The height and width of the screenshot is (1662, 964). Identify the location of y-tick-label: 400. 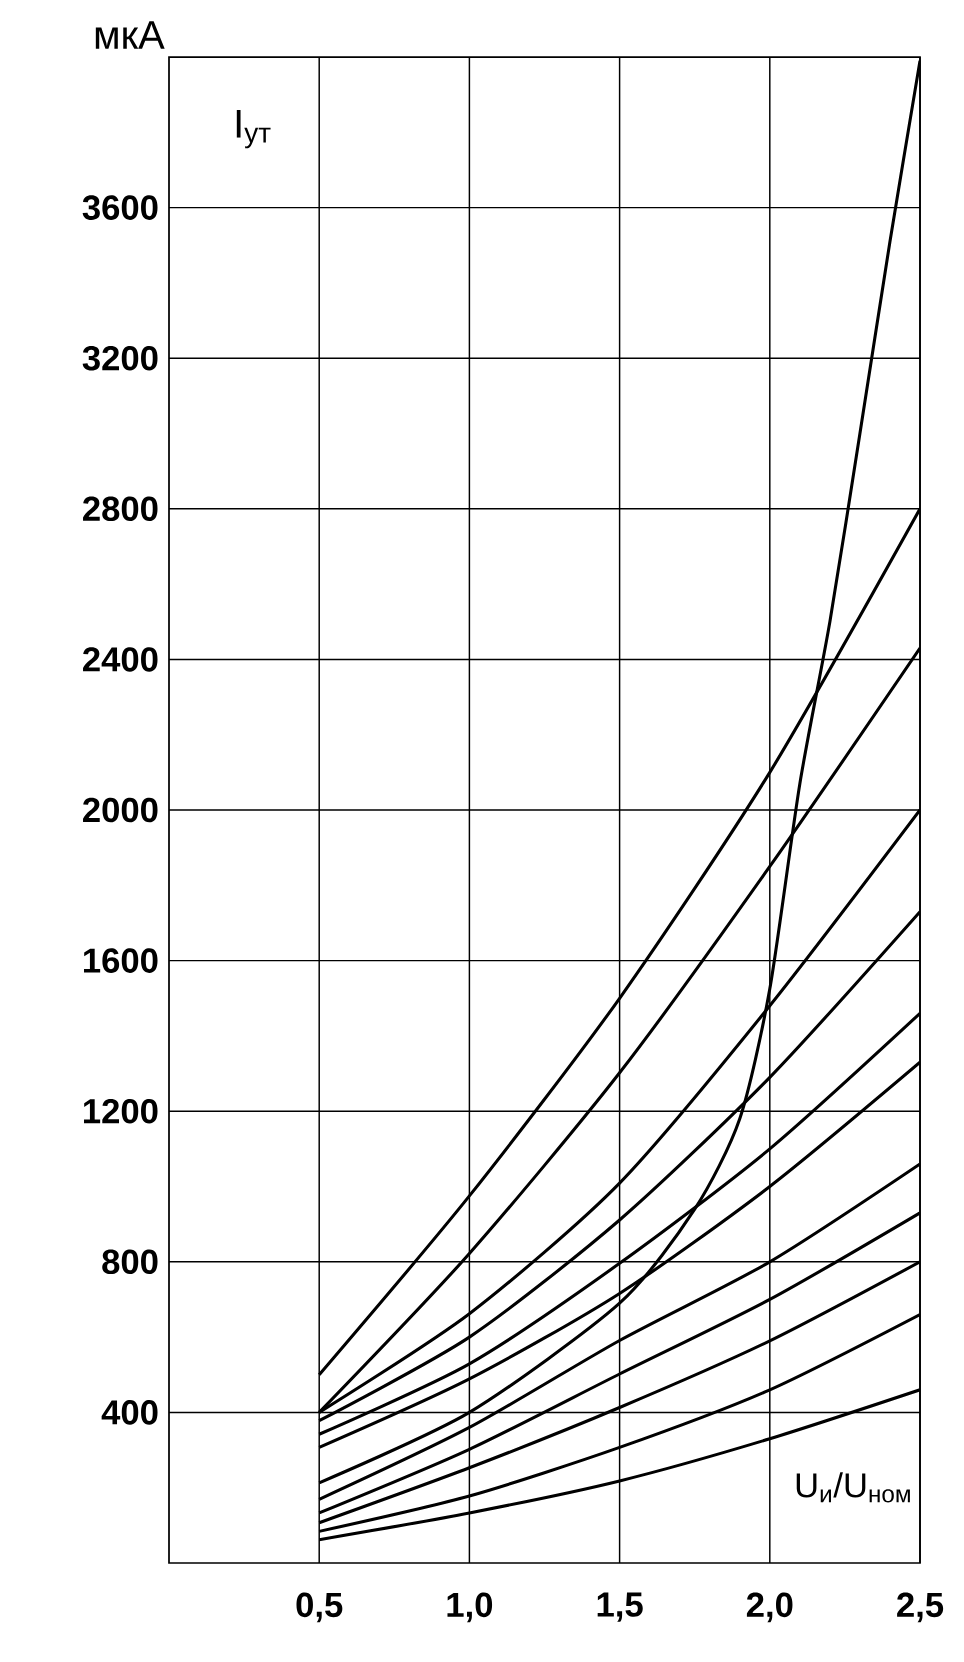
(129, 1412).